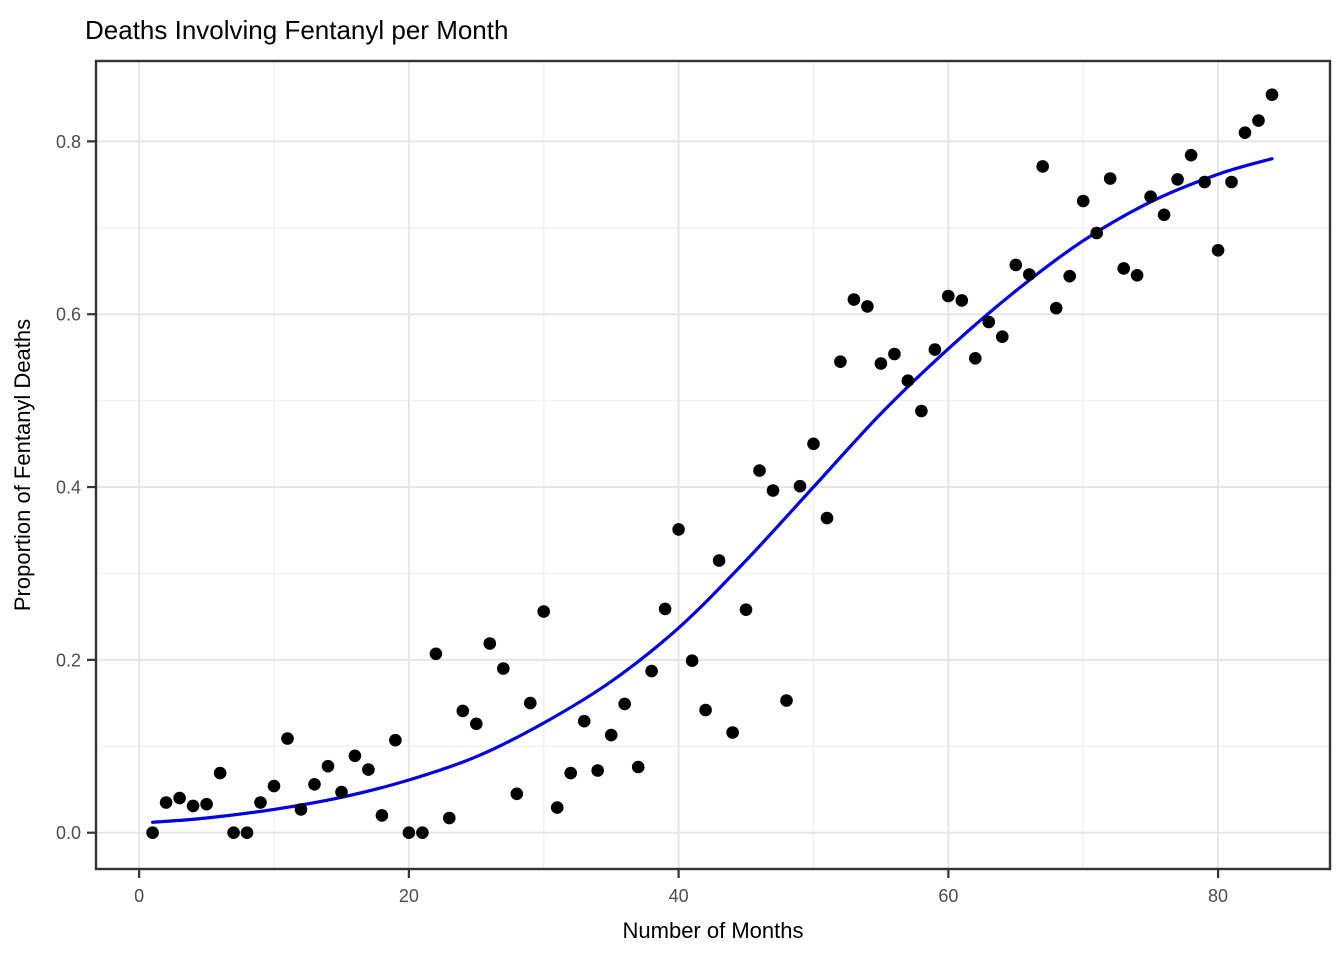 This screenshot has height=960, width=1344. Describe the element at coordinates (679, 896) in the screenshot. I see `x-tick-label: 40` at that location.